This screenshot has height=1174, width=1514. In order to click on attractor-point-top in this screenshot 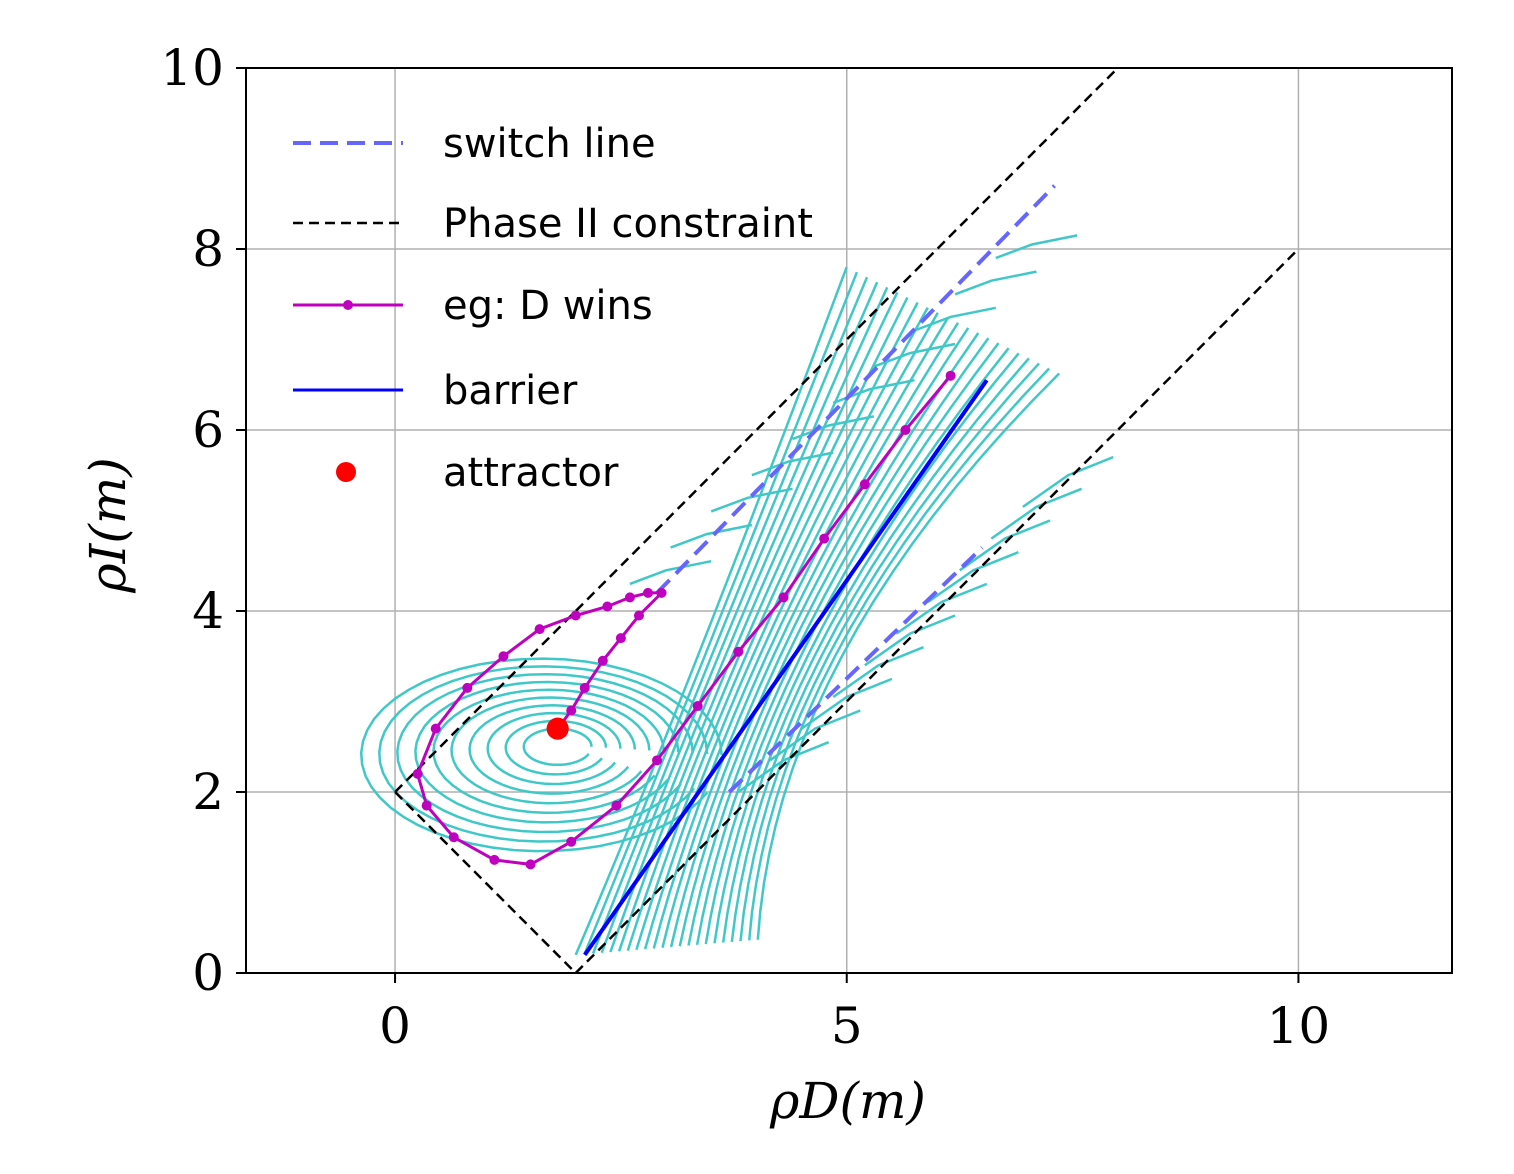, I will do `click(557, 728)`.